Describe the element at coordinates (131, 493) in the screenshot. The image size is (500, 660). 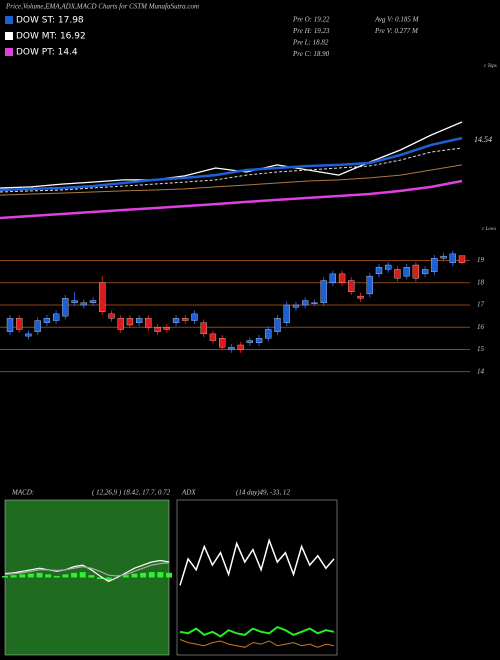
I see `panel-subtitle: ( 12,26,9 ) 18.42, 17.7, 0.72` at that location.